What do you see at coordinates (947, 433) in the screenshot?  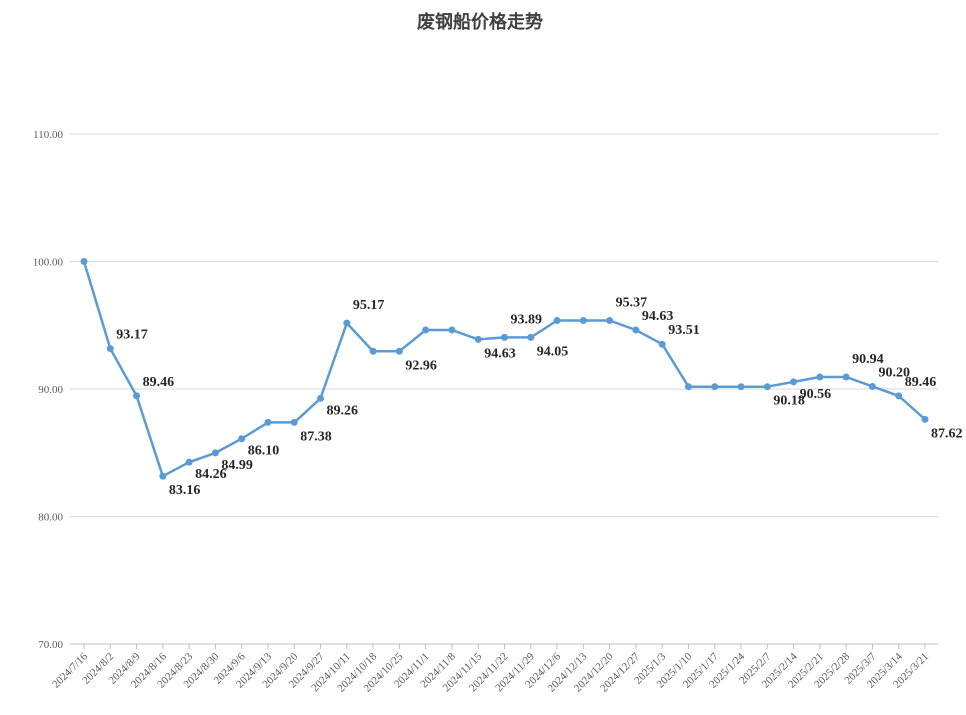 I see `data-label: 87.62` at bounding box center [947, 433].